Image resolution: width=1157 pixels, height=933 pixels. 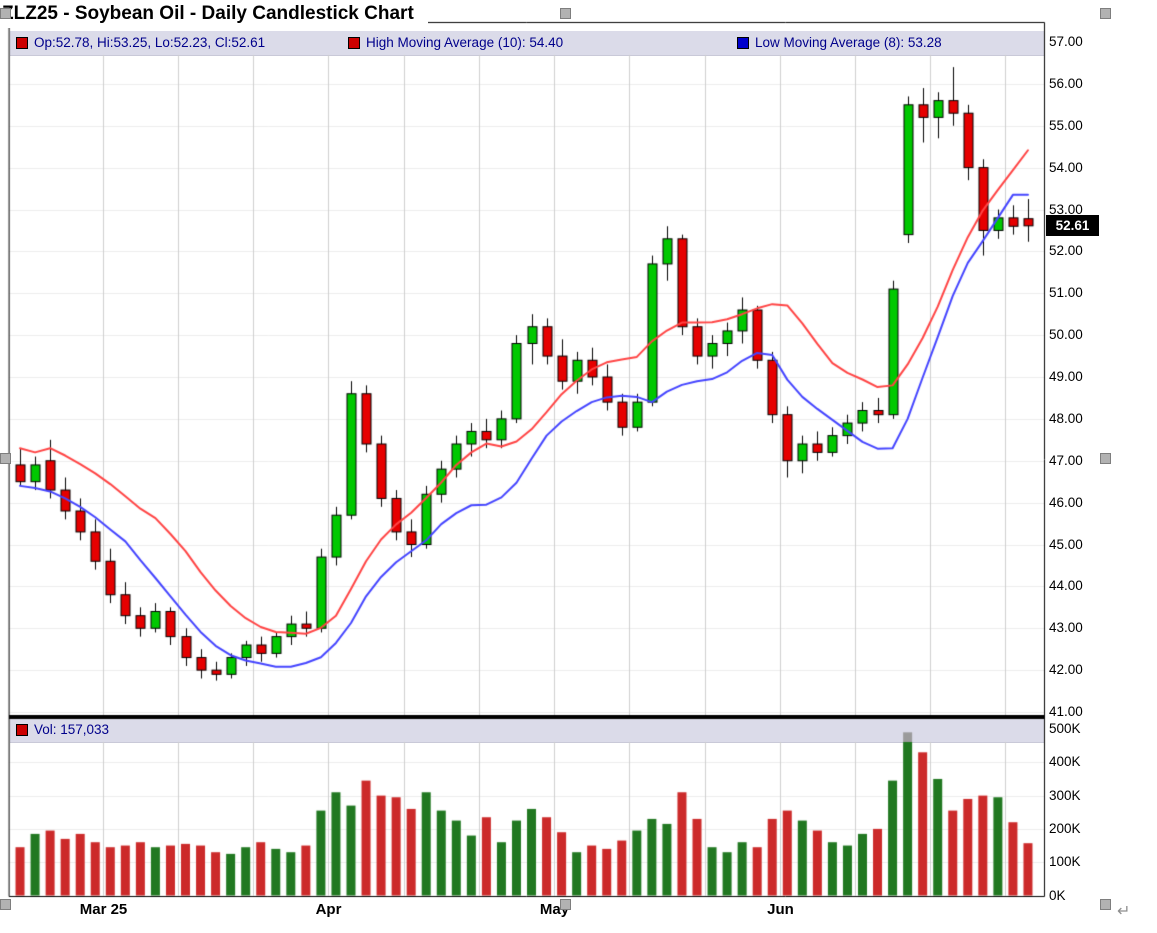 I want to click on selection-handle-mid-left, so click(x=5, y=458).